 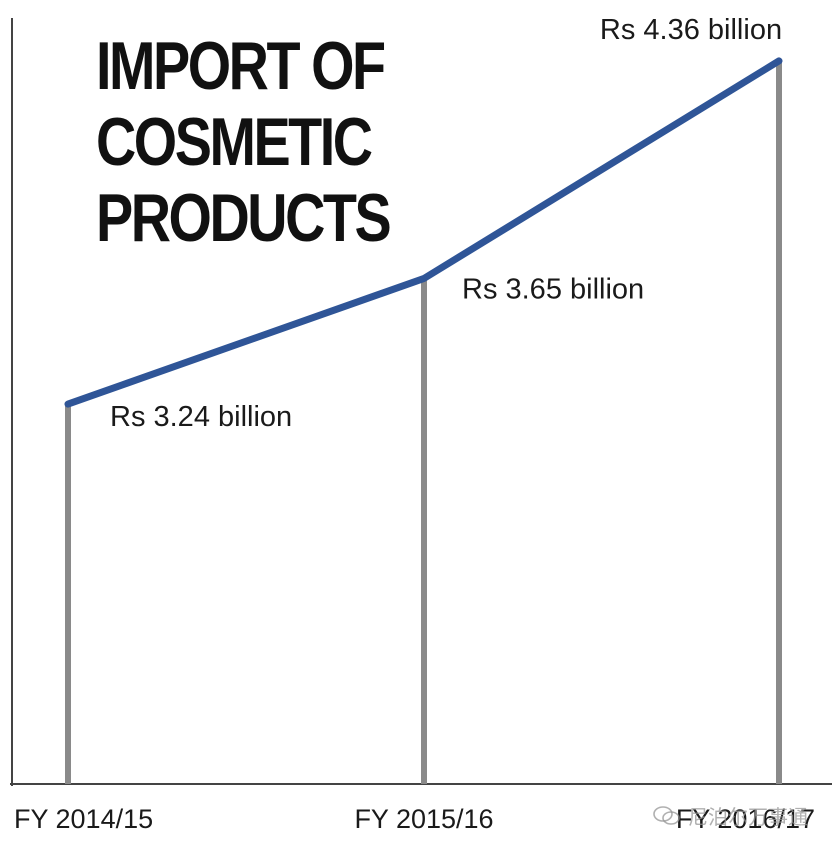 I want to click on data-label: Rs 3.65 billion, so click(x=553, y=289).